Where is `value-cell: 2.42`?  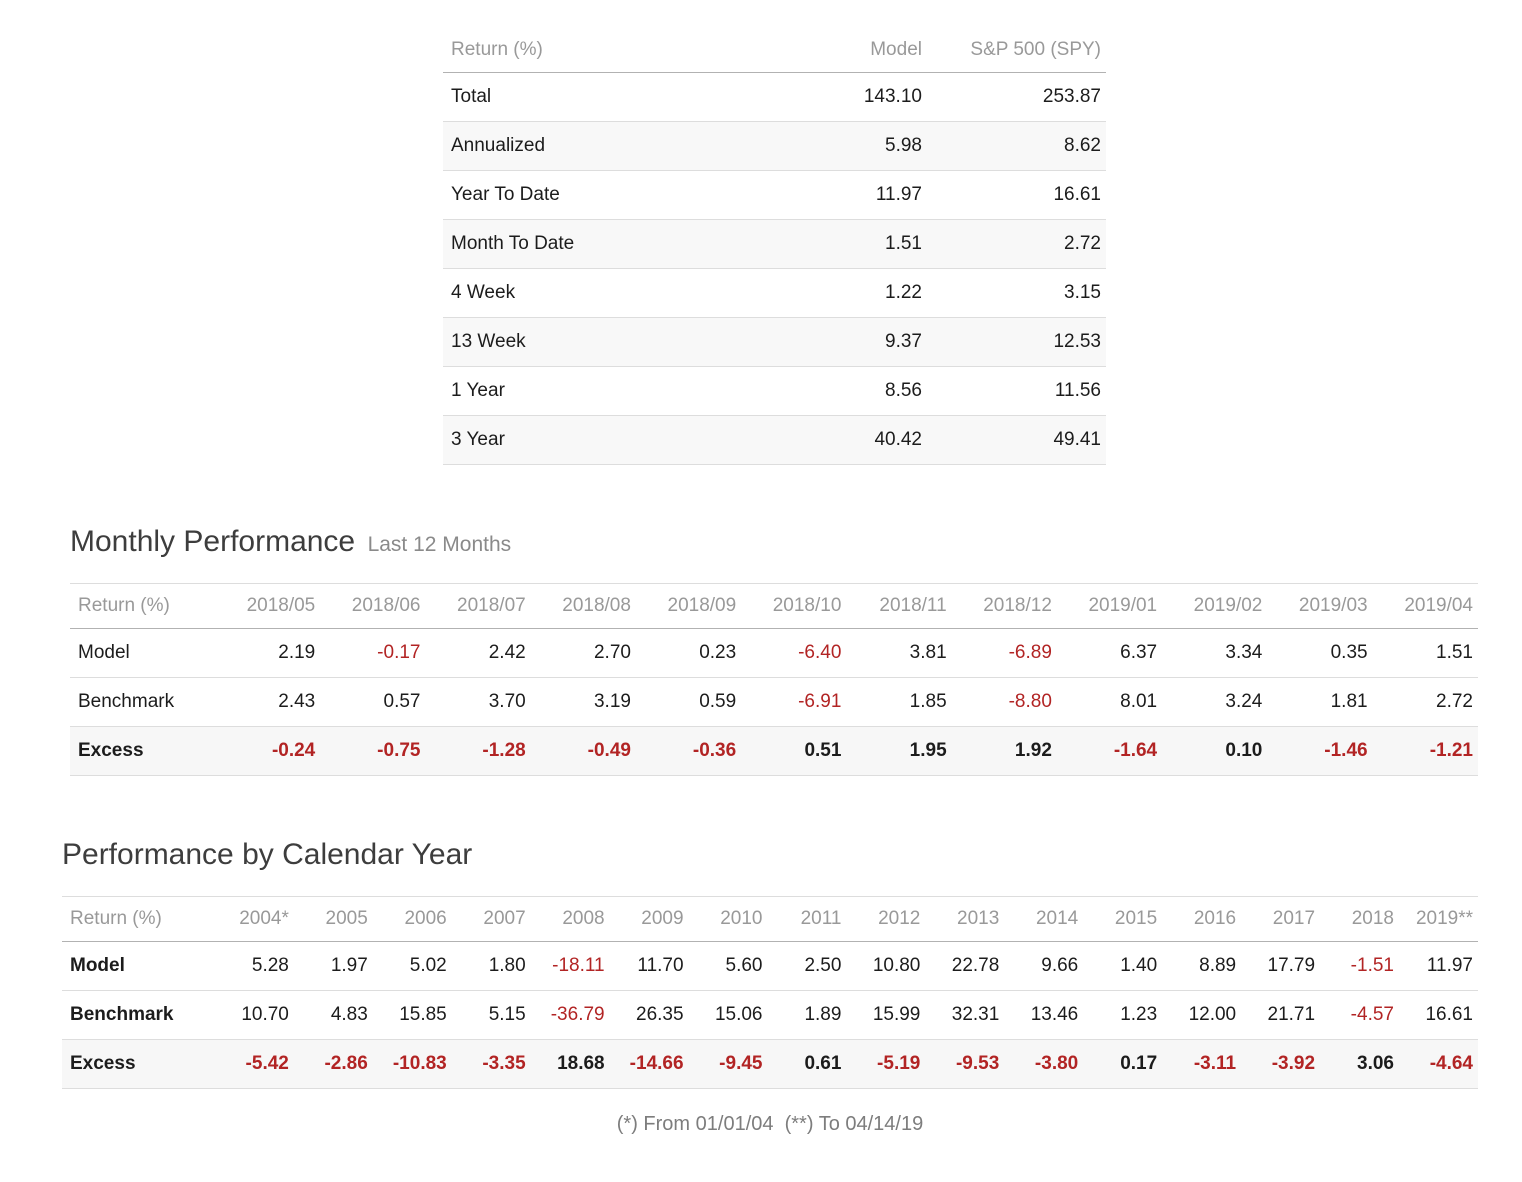 value-cell: 2.42 is located at coordinates (478, 653).